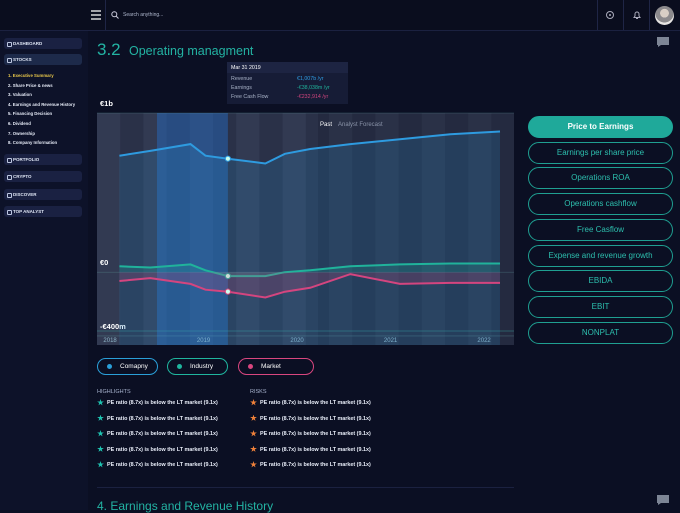  Describe the element at coordinates (43, 43) in the screenshot. I see `sidebar-item: DASHBOARD` at that location.